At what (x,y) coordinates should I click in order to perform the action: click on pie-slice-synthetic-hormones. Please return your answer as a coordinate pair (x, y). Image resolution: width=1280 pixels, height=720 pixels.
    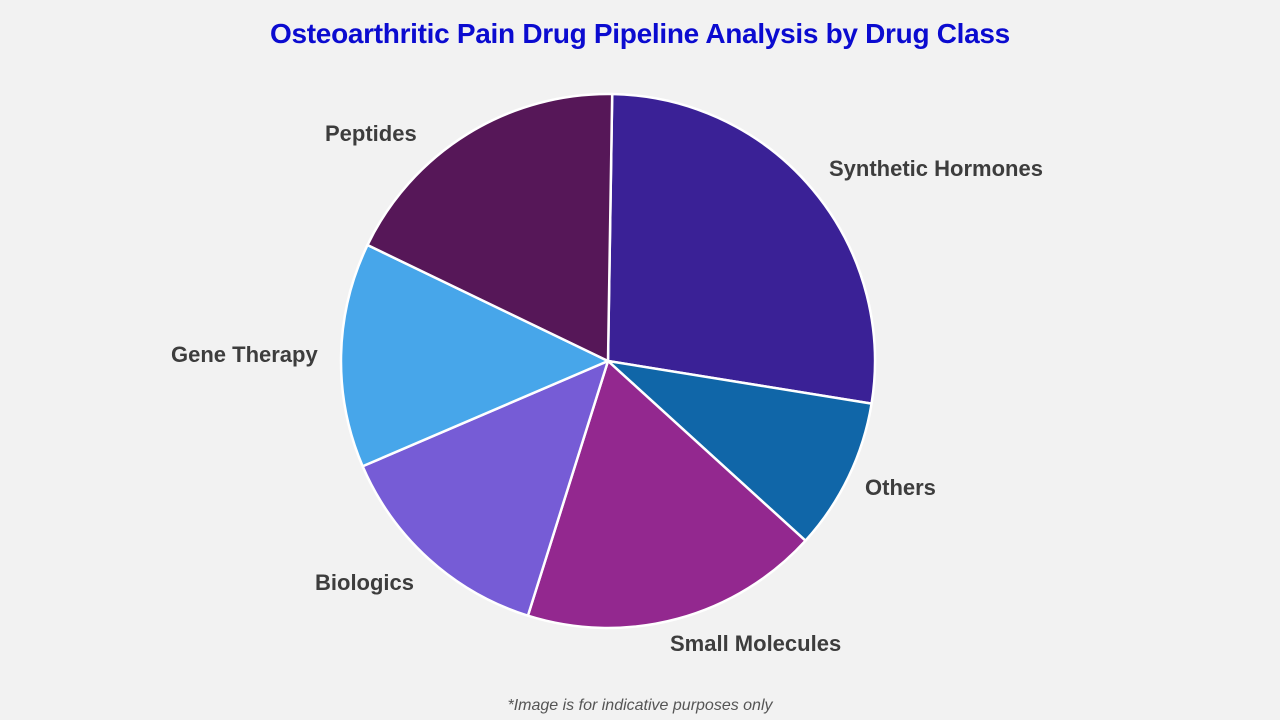
    Looking at the image, I should click on (741, 248).